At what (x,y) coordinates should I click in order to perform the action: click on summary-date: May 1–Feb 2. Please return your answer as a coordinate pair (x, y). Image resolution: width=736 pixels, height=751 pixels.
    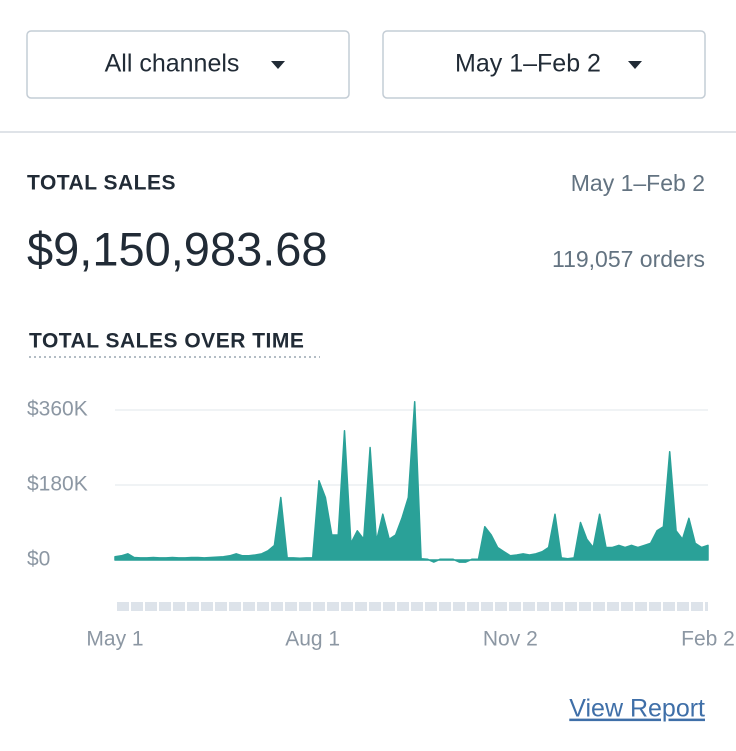
    Looking at the image, I should click on (638, 183).